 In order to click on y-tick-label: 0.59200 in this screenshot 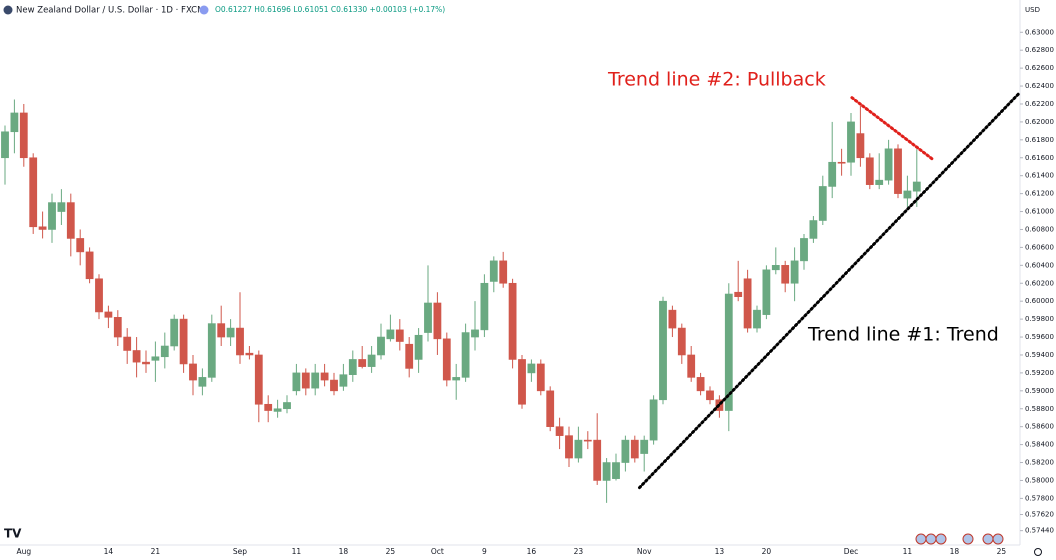, I will do `click(1039, 373)`.